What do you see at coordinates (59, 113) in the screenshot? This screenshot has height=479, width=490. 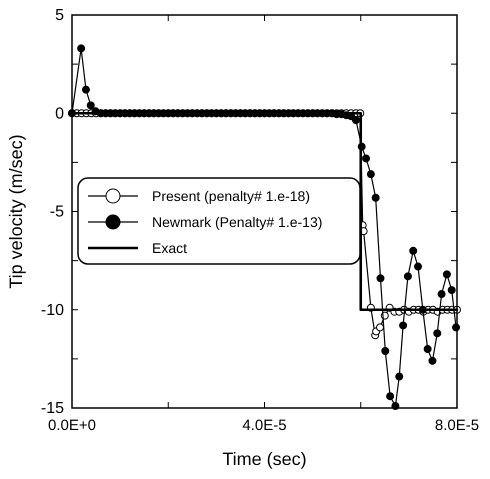 I see `y-tick-label: 0` at bounding box center [59, 113].